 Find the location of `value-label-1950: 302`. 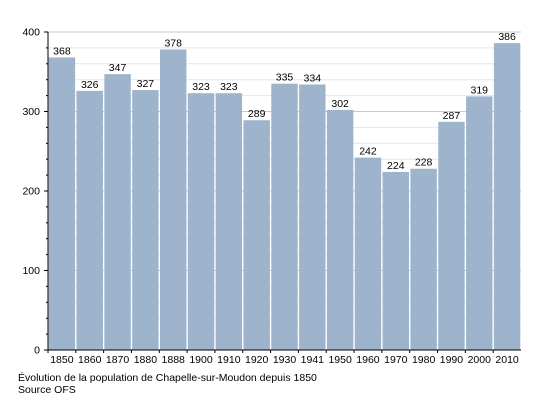

value-label-1950: 302 is located at coordinates (340, 104).